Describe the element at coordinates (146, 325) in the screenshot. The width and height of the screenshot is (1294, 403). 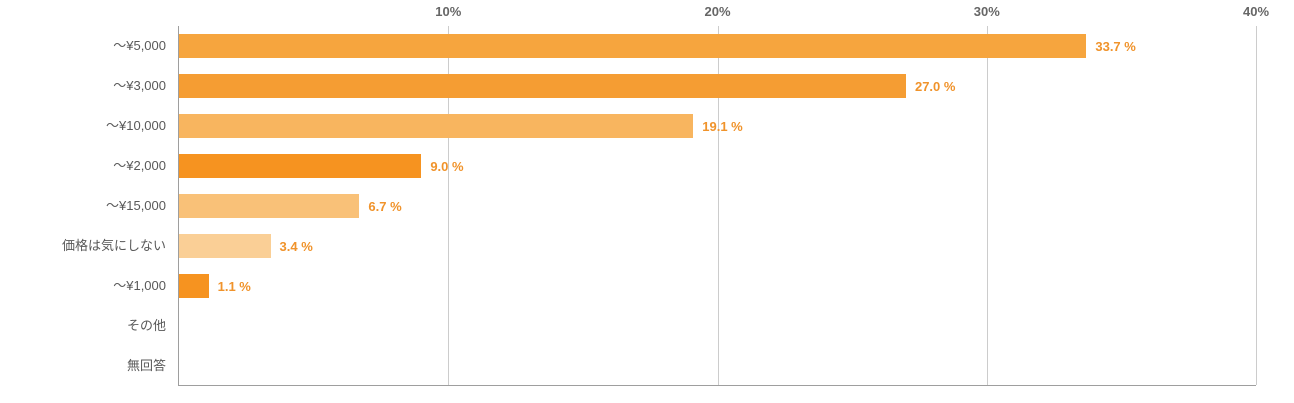
I see `category-label: その他` at that location.